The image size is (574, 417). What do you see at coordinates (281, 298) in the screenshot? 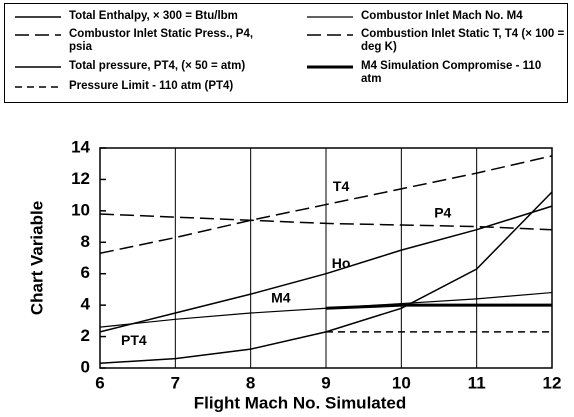
I see `series-label: M4` at bounding box center [281, 298].